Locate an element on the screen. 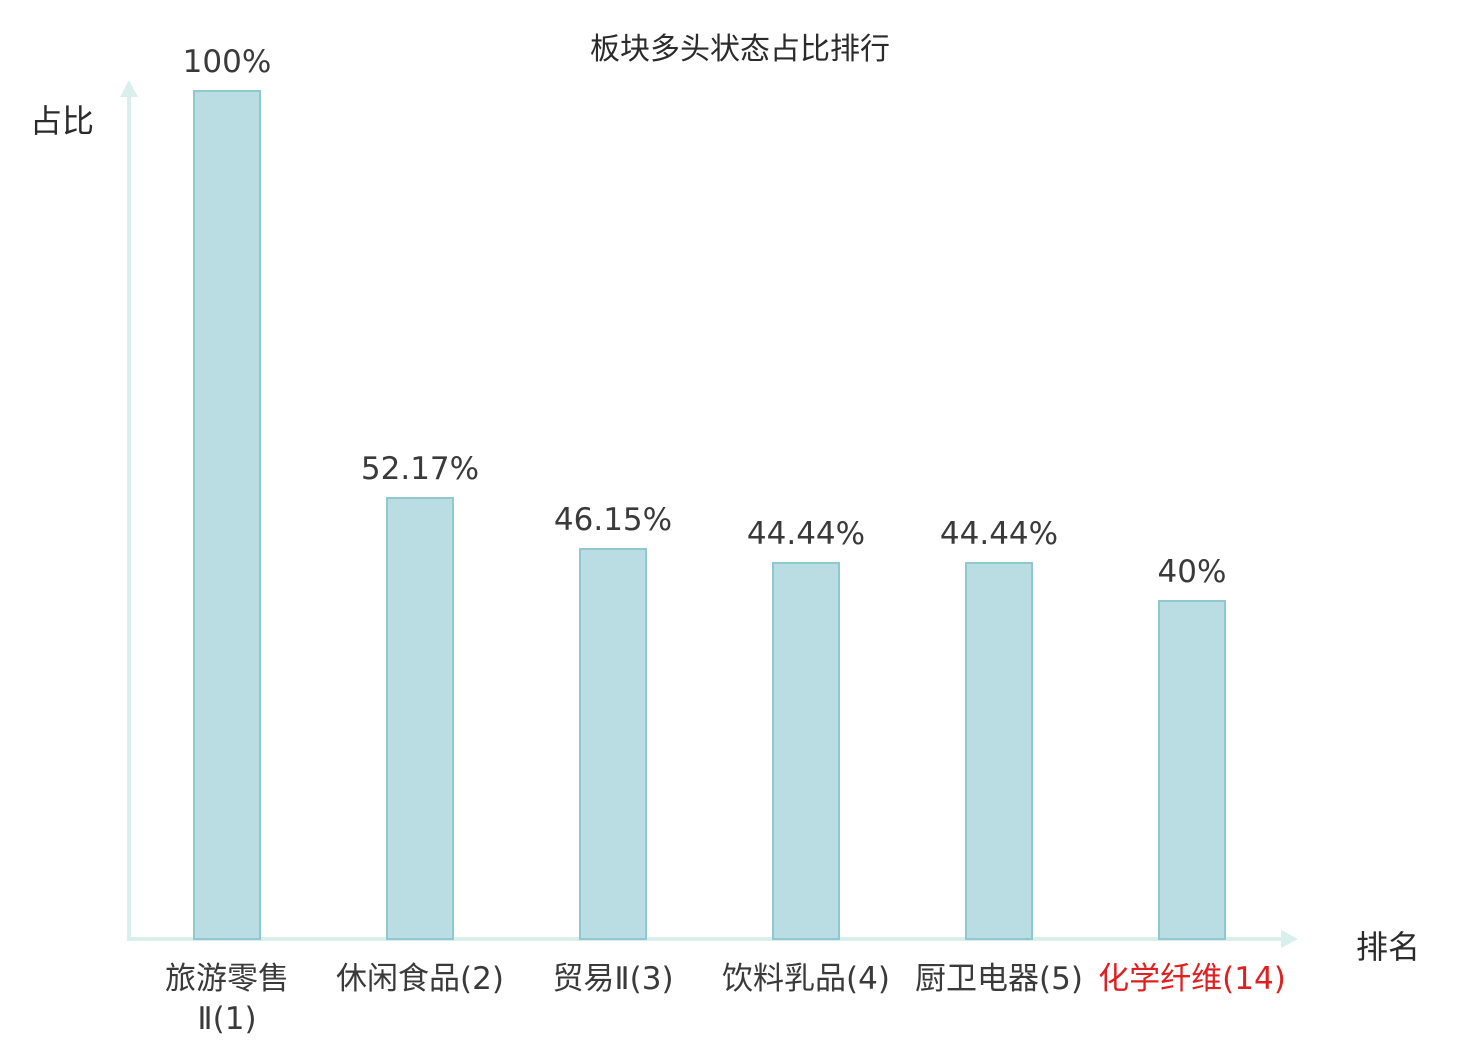 The image size is (1480, 1040). y-axis-line is located at coordinates (129, 518).